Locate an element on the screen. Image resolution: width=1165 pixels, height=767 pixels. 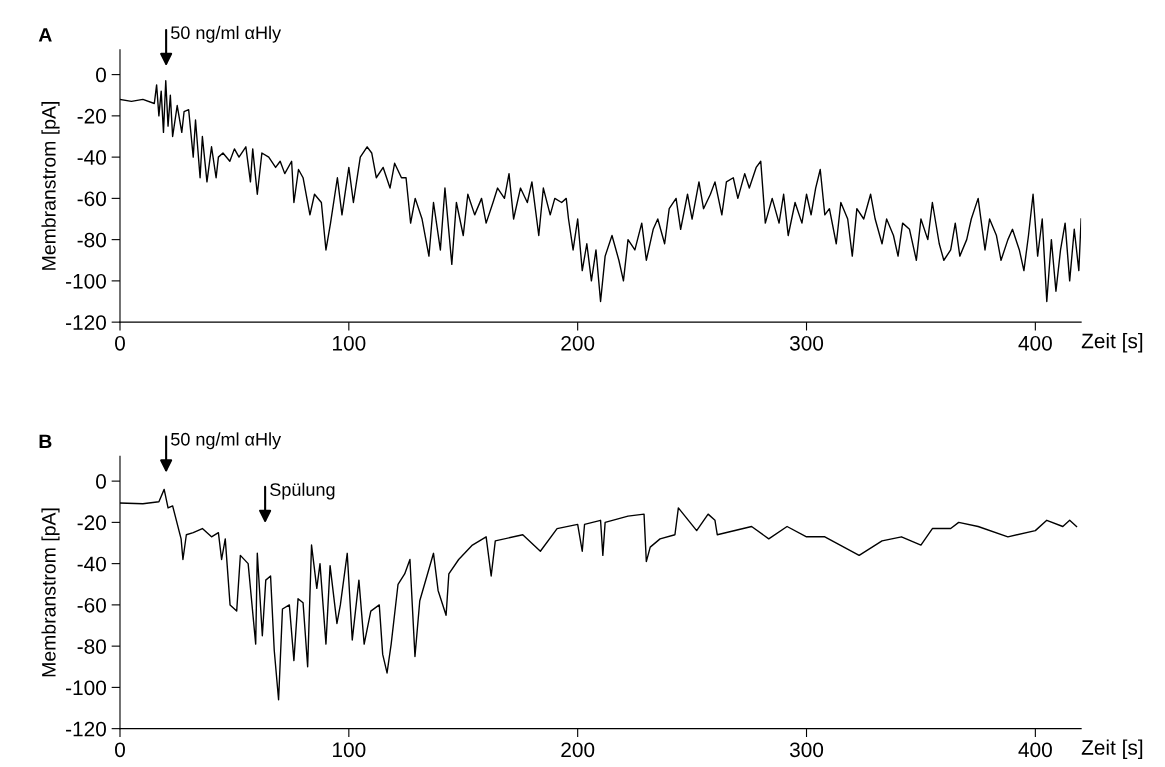
chart-title: B is located at coordinates (45, 441).